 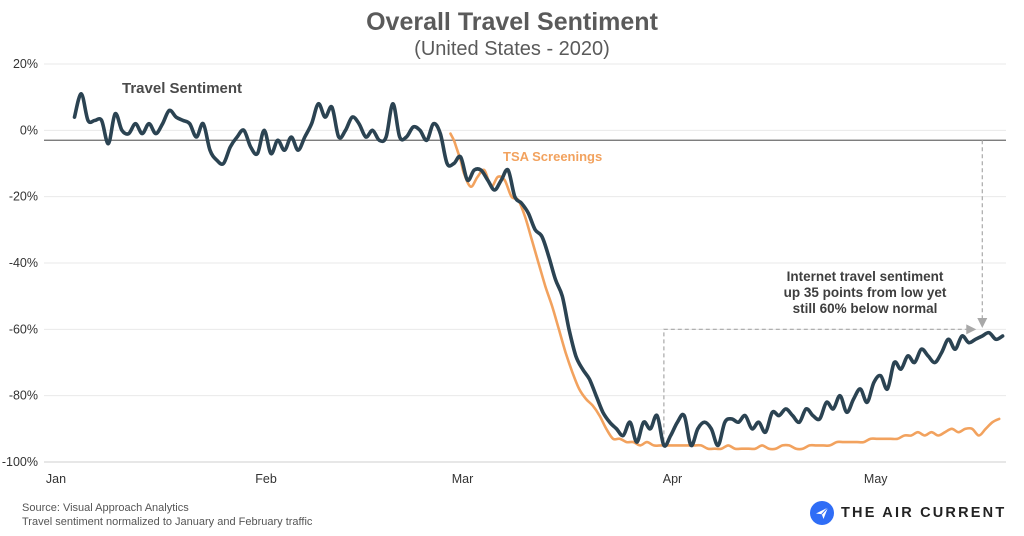 I want to click on x-axis-tick-labels: Jan Feb Mar Apr May, so click(x=467, y=479).